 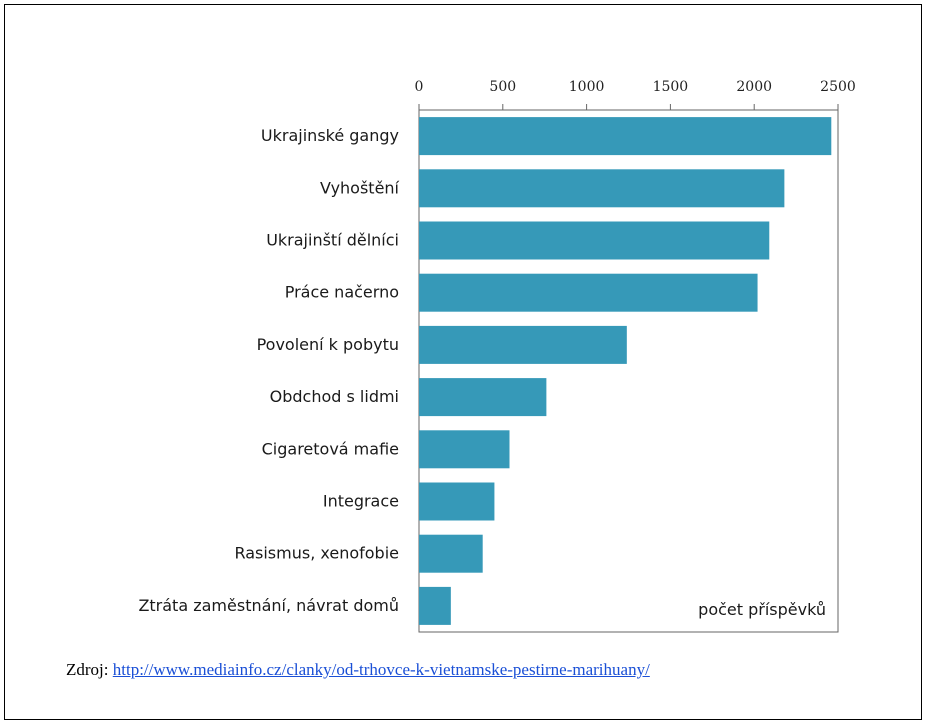 What do you see at coordinates (332, 240) in the screenshot?
I see `category-label: Ukrajinští dělníci` at bounding box center [332, 240].